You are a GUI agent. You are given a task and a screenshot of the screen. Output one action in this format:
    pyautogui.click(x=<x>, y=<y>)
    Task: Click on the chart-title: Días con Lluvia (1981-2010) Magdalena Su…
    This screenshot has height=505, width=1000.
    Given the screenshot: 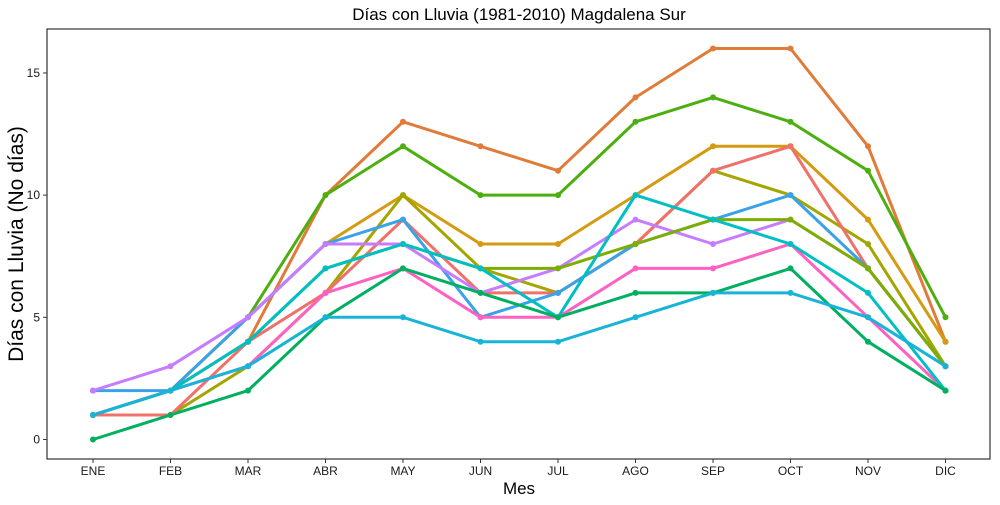 What is the action you would take?
    pyautogui.click(x=519, y=14)
    